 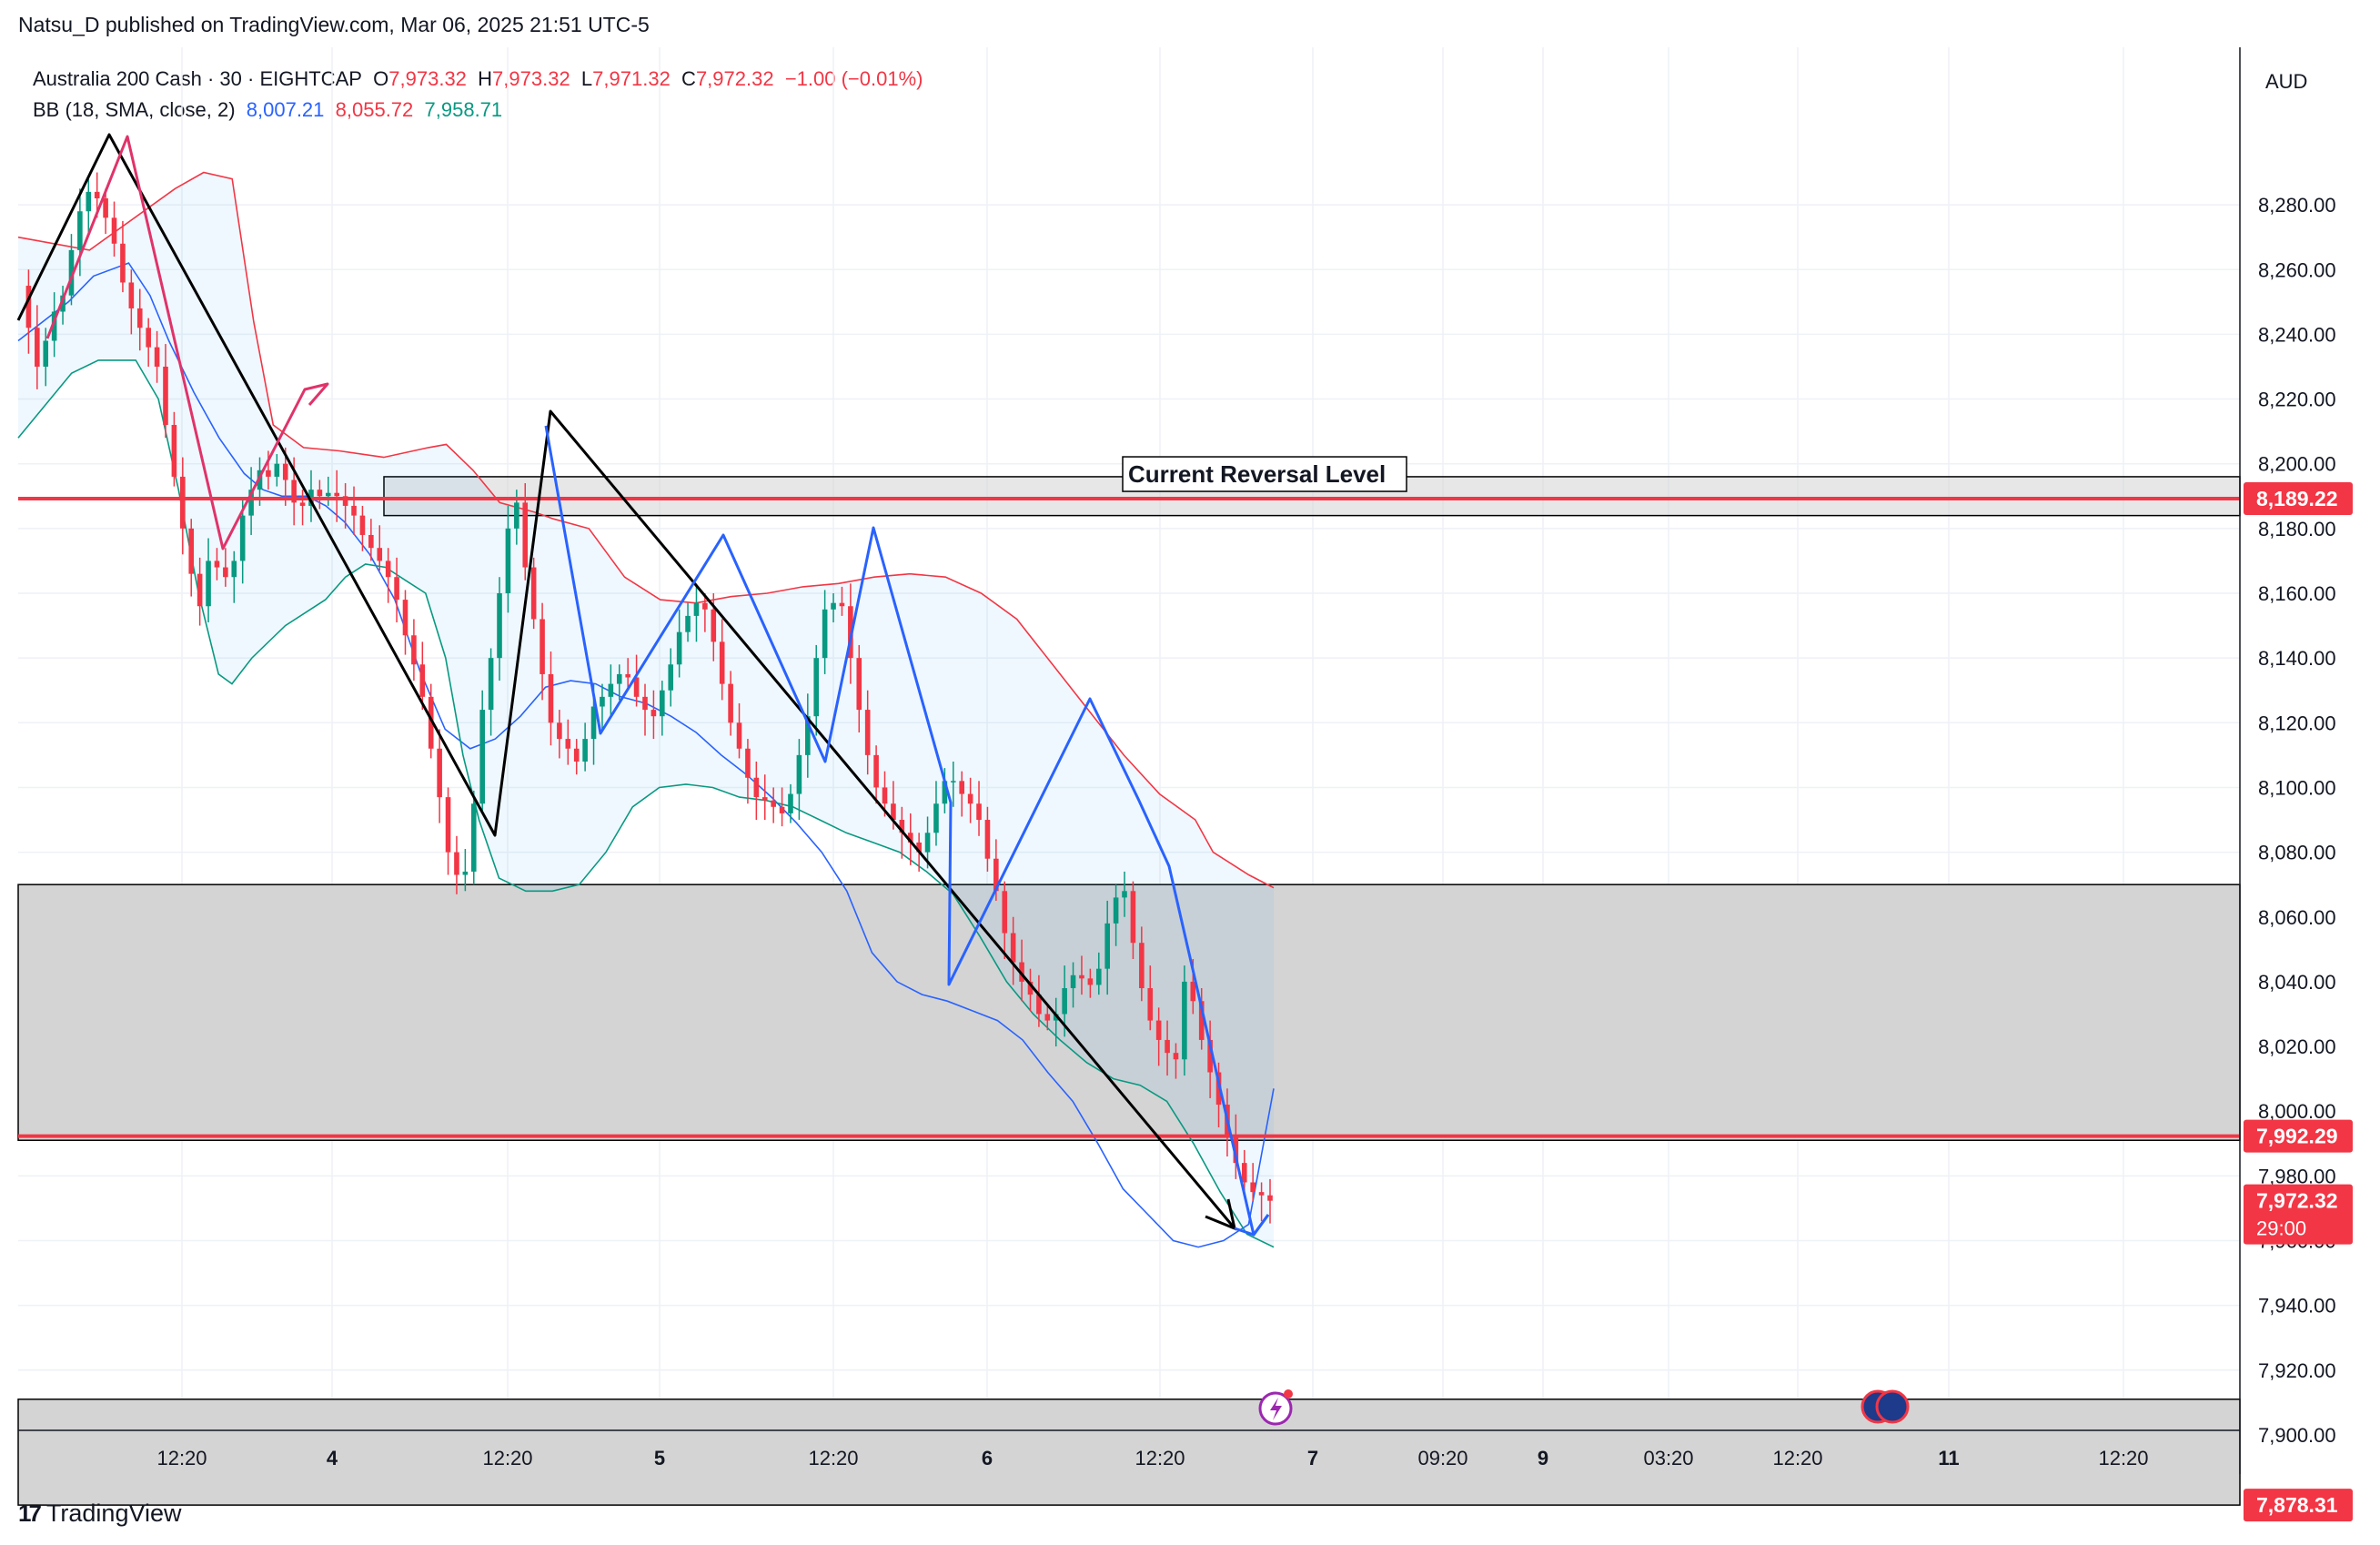 I want to click on close-value: 7,972.32, so click(x=735, y=78).